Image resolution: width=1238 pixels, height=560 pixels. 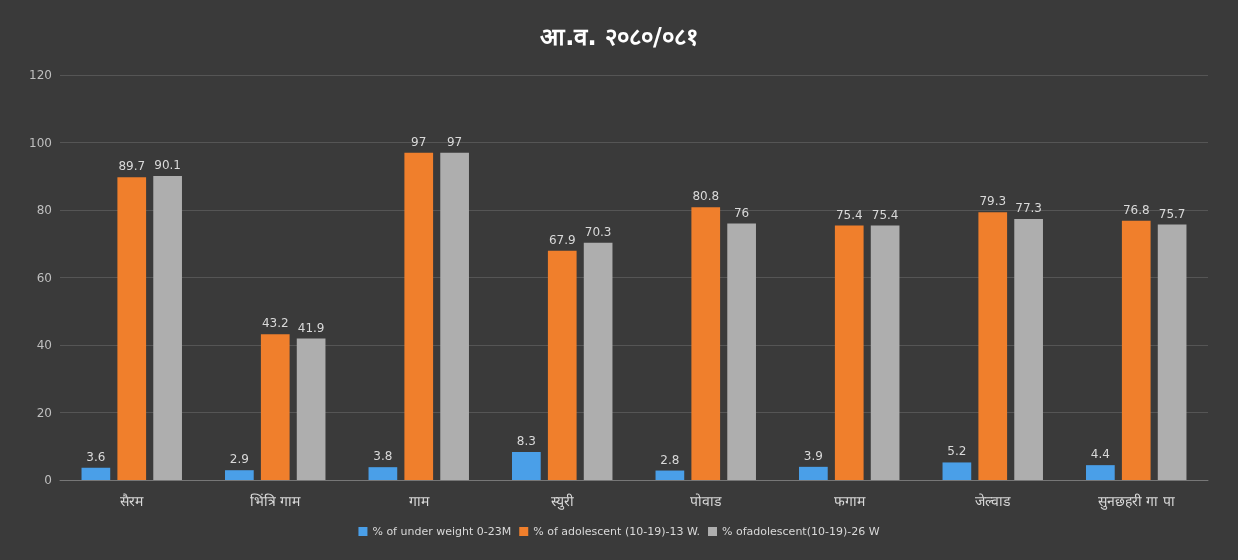 What do you see at coordinates (44, 210) in the screenshot?
I see `y-tick-label: 80` at bounding box center [44, 210].